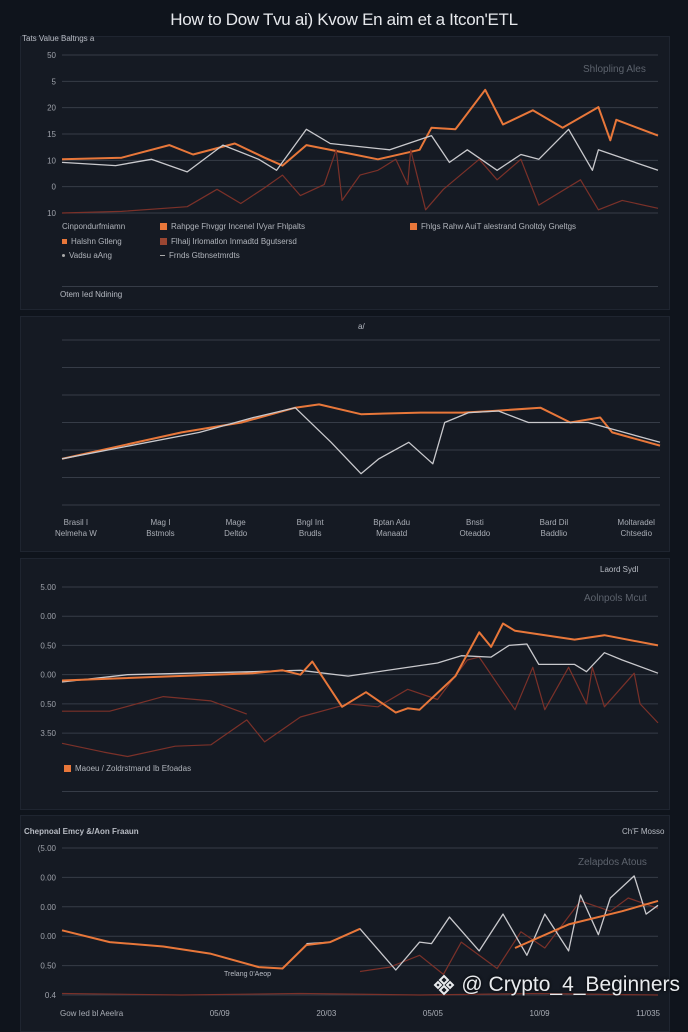  What do you see at coordinates (238, 226) in the screenshot?
I see `legend-label: Rahpge Fhvggr Incenel IVyar Fhlpalts` at bounding box center [238, 226].